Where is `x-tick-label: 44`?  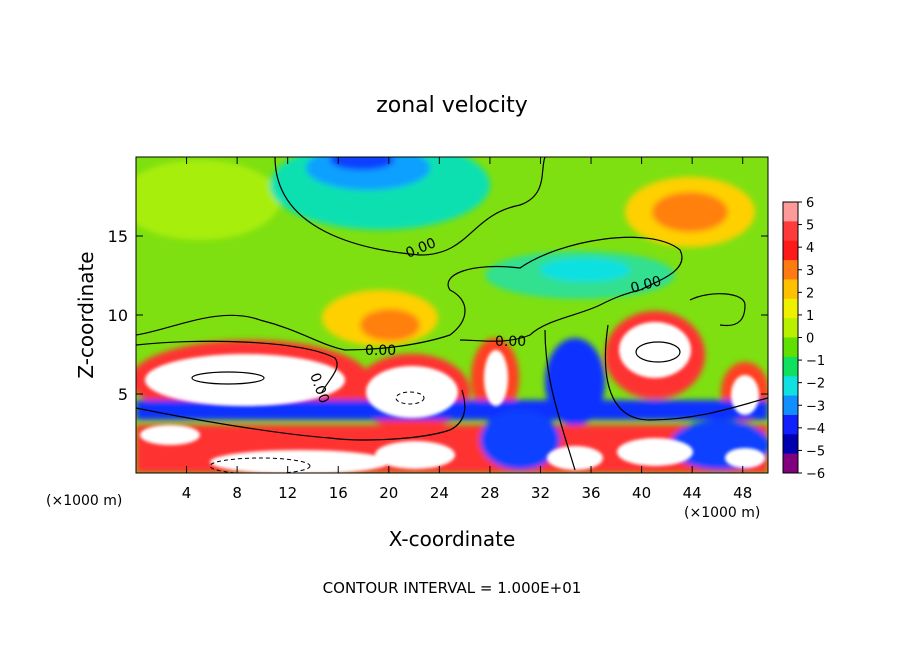
x-tick-label: 44 is located at coordinates (692, 493).